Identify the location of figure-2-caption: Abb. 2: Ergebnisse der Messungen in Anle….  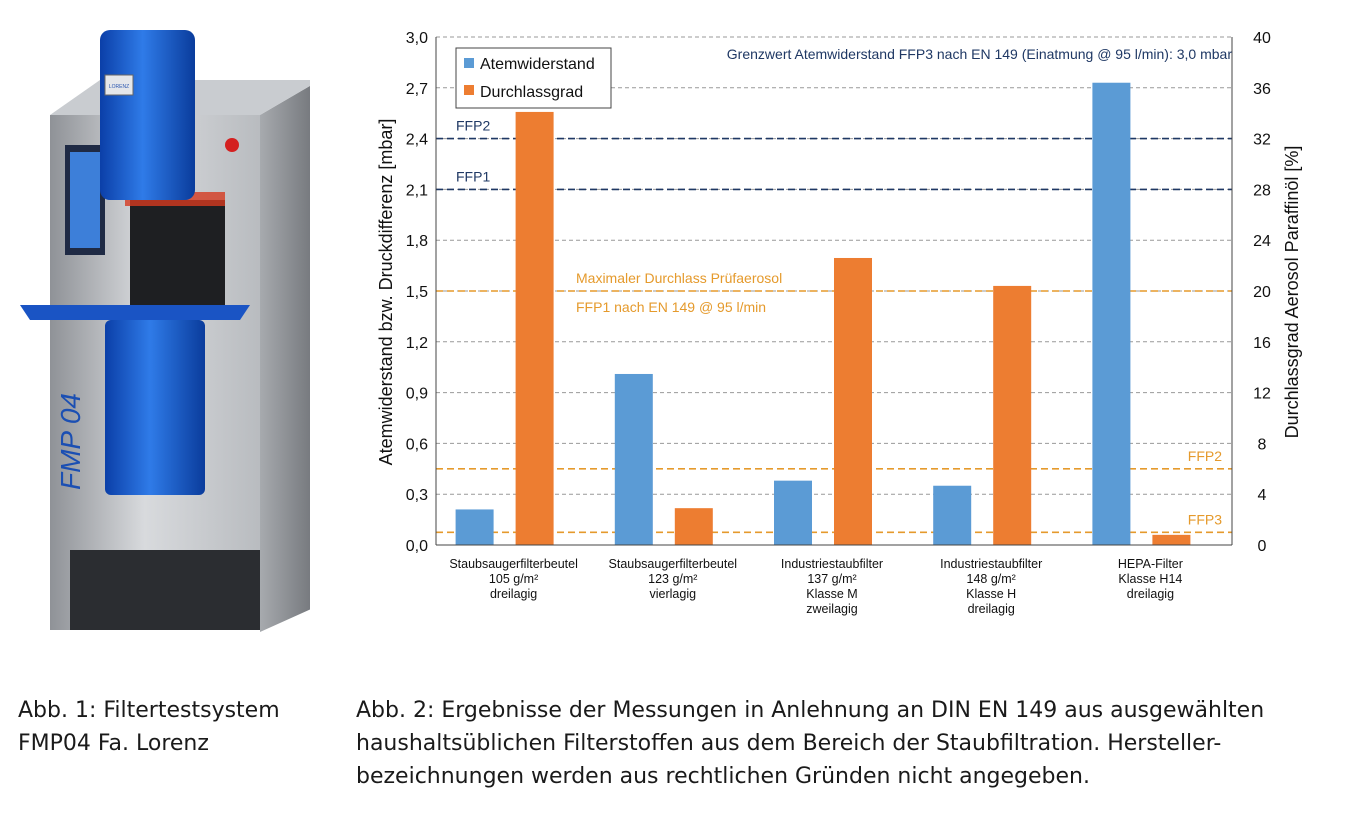
(856, 743).